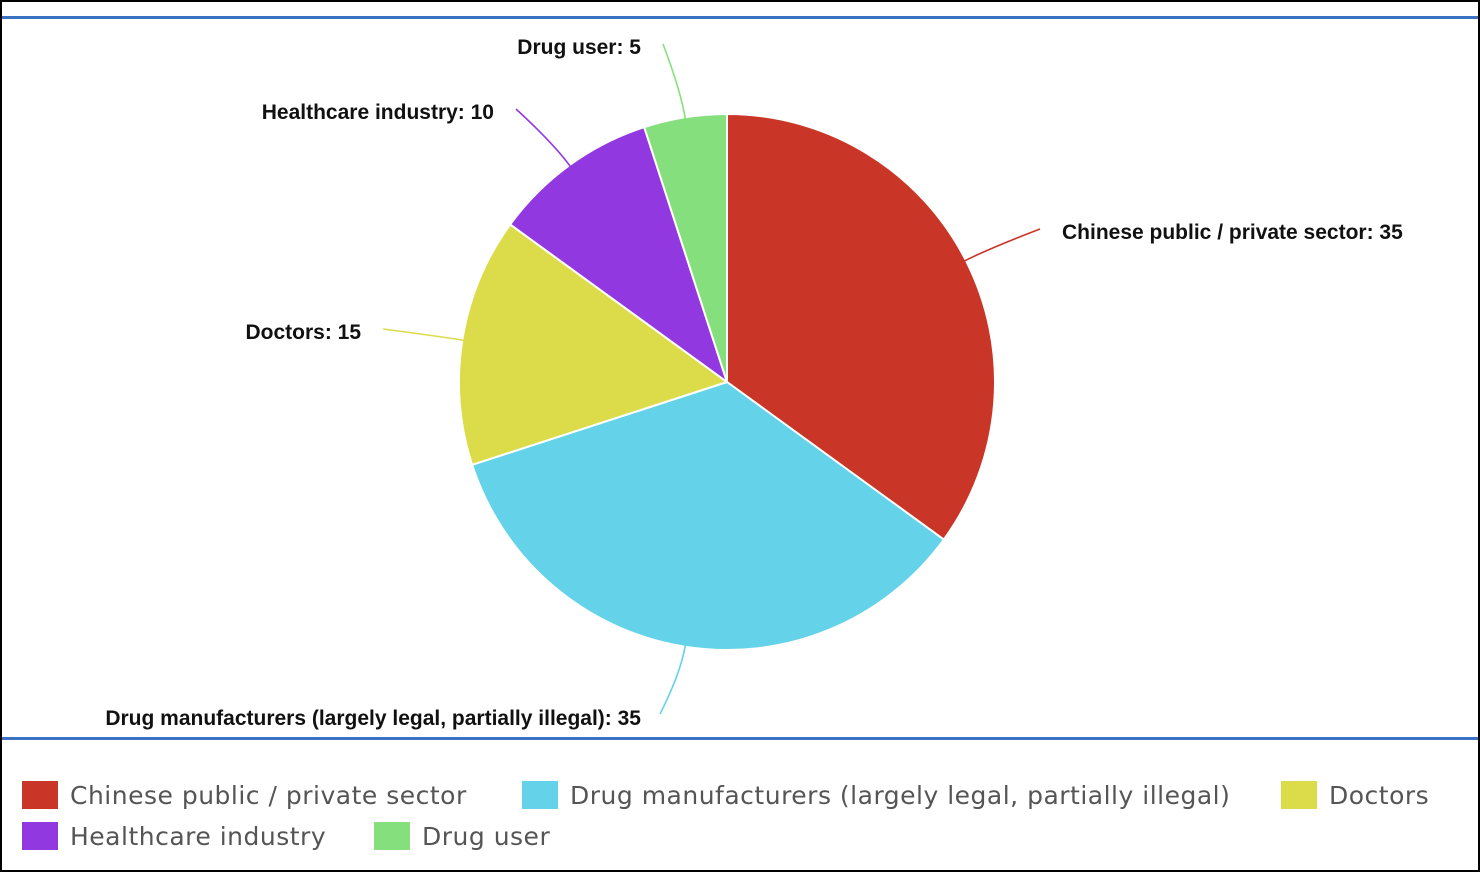  Describe the element at coordinates (423, 335) in the screenshot. I see `label-connector-doctors` at that location.